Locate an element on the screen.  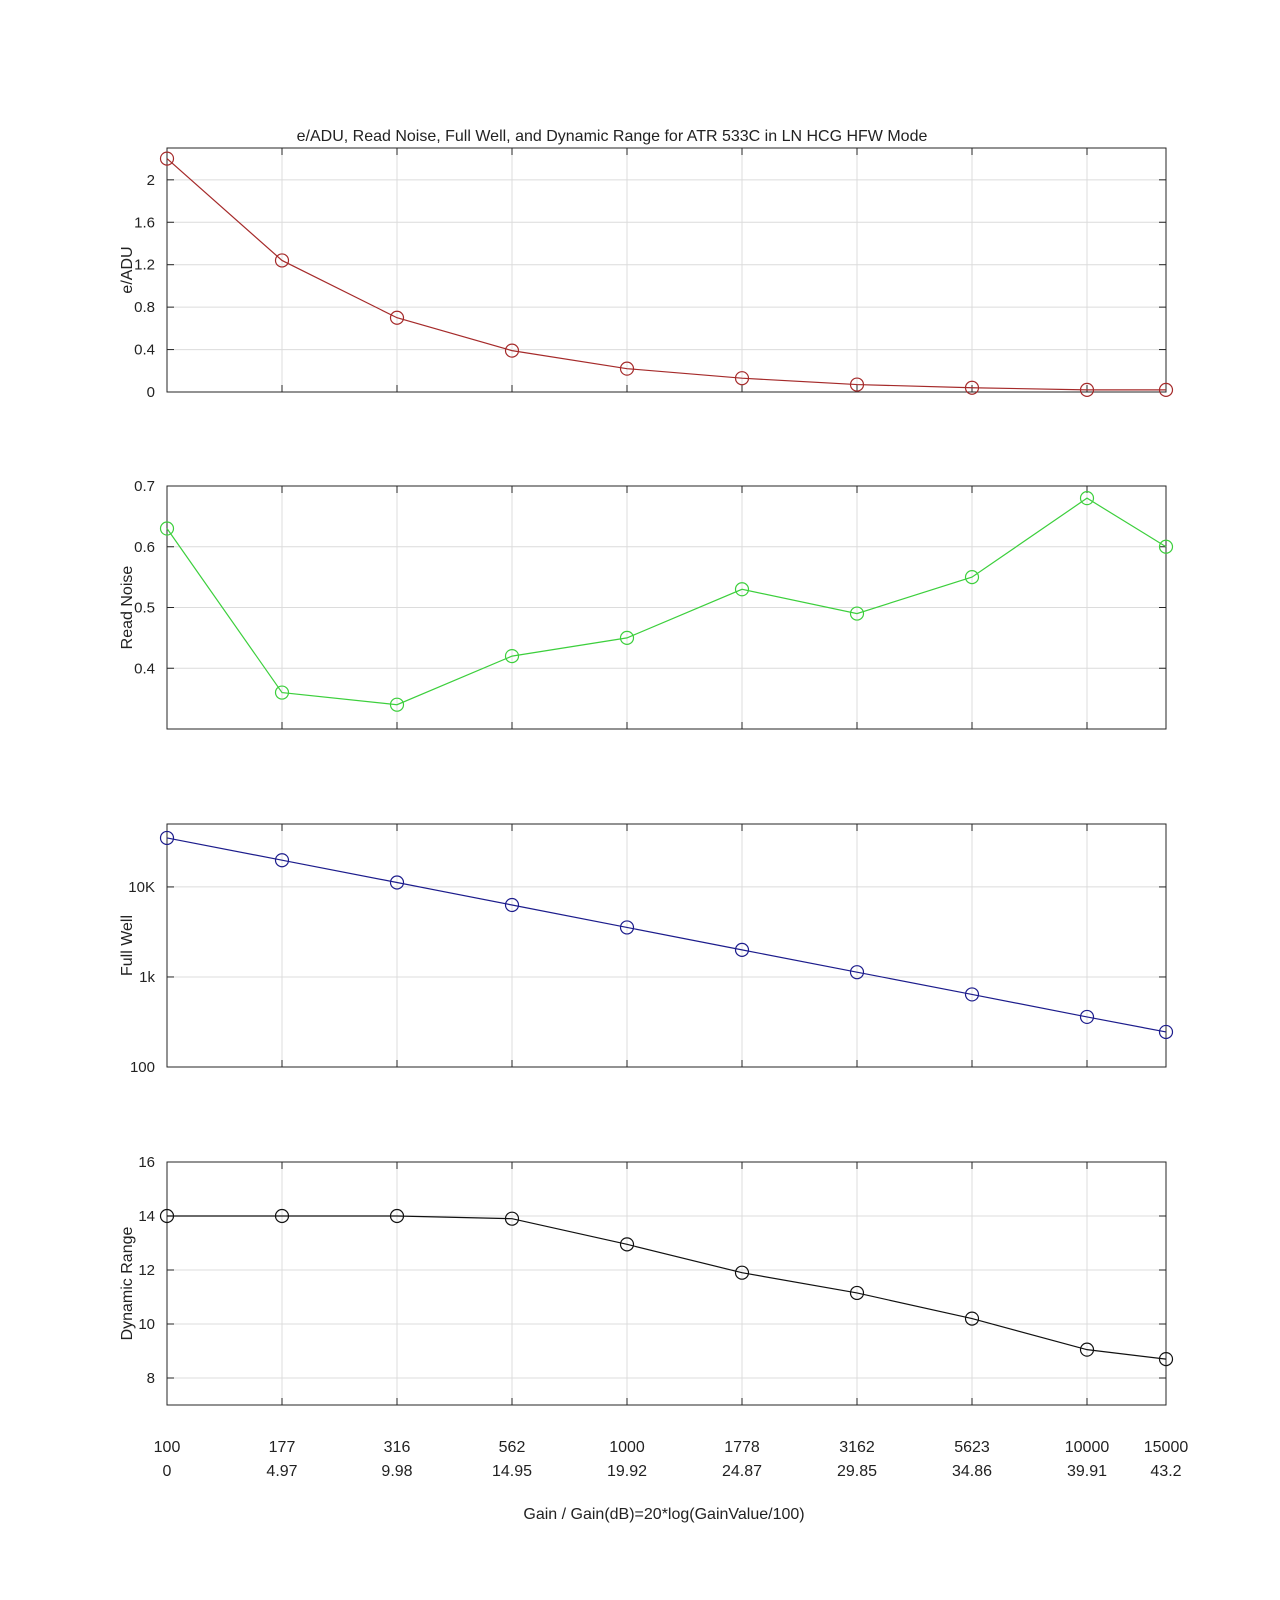
x-tick-label-gain: 316 is located at coordinates (397, 1447).